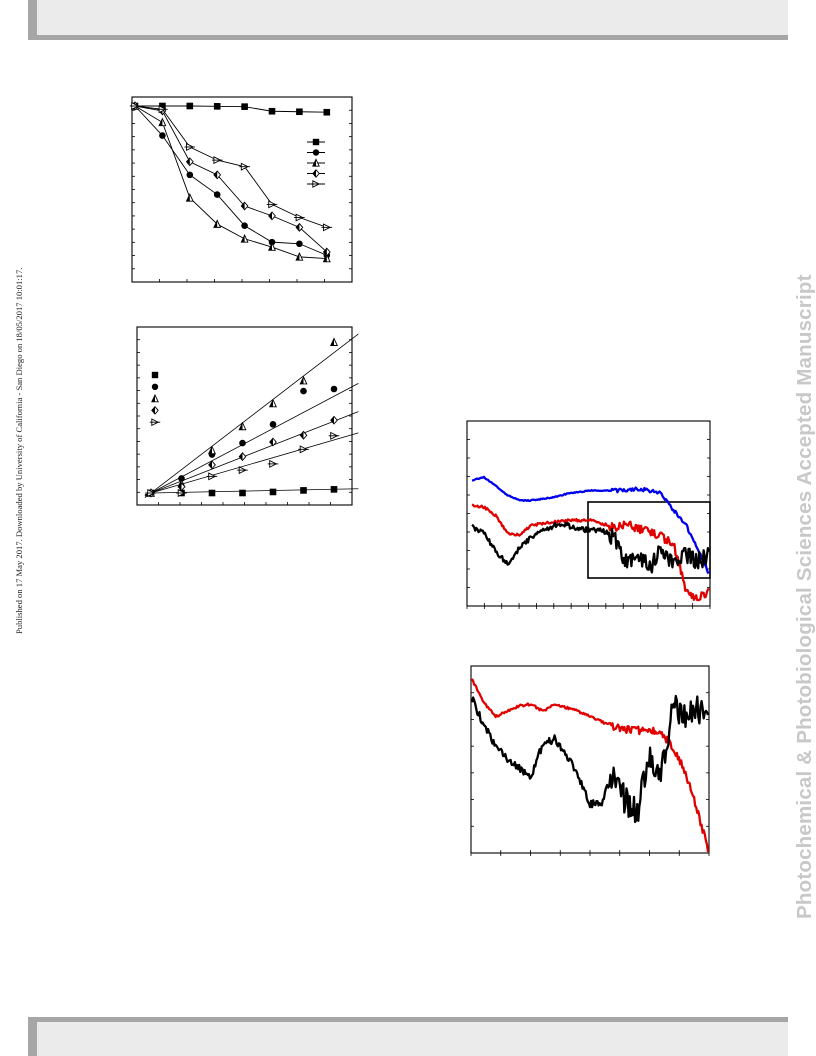 The height and width of the screenshot is (1056, 816). I want to click on plot-frame, so click(244, 416).